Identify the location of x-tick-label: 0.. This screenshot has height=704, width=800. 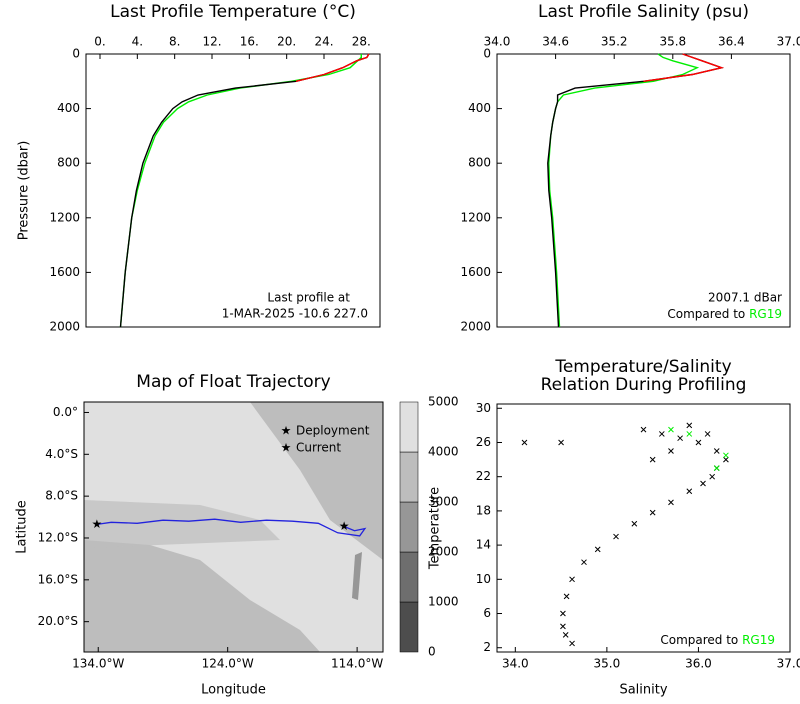
(99, 42).